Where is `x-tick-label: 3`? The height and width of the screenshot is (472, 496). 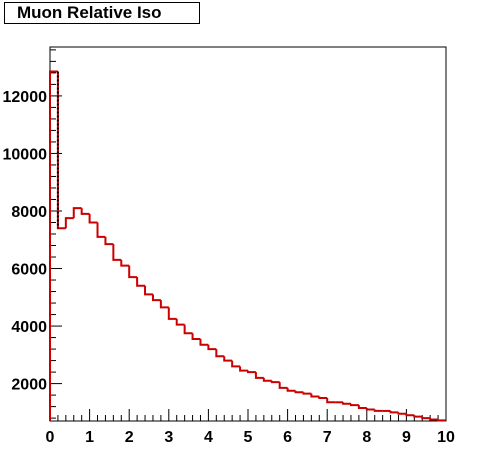 x-tick-label: 3 is located at coordinates (168, 437).